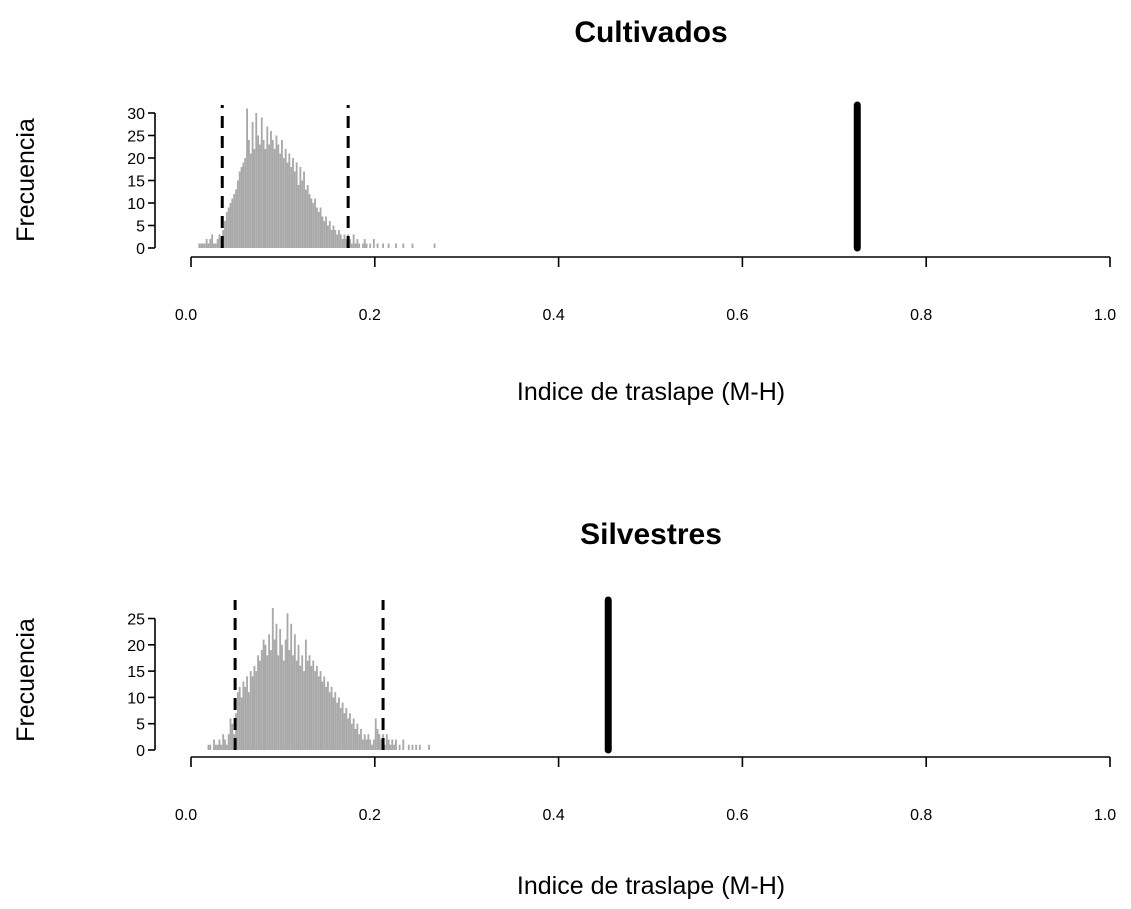  What do you see at coordinates (650, 32) in the screenshot?
I see `panel-title: Cultivados` at bounding box center [650, 32].